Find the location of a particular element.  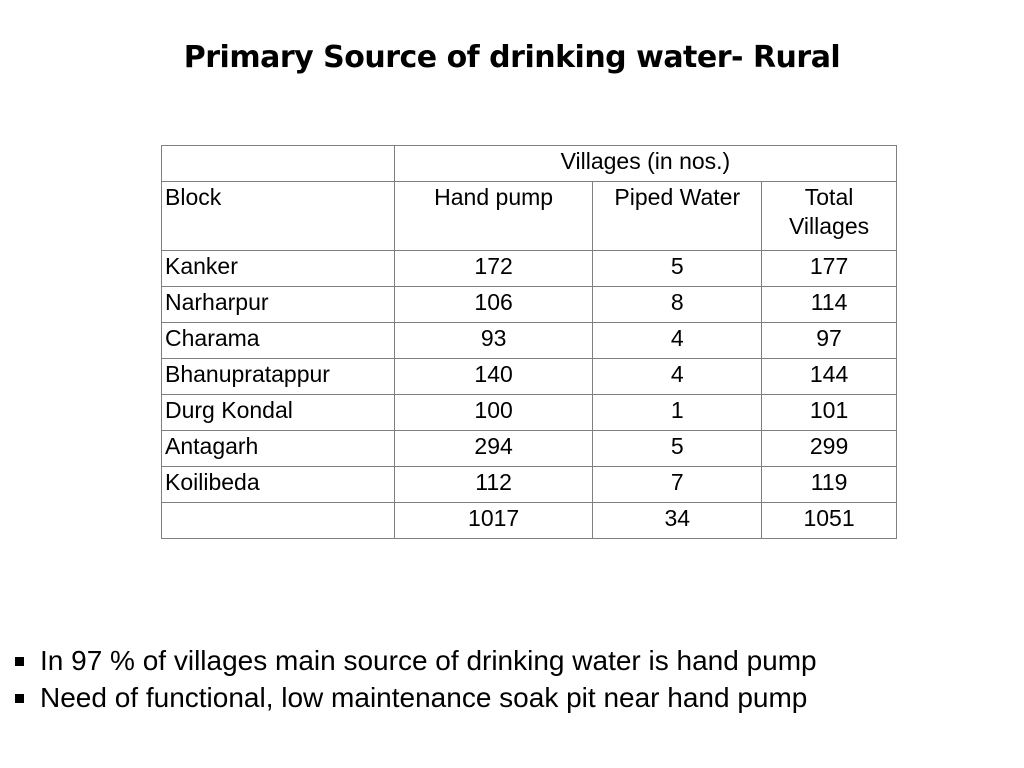

table-row: Bhanupratappur 140 4 144 is located at coordinates (529, 376).